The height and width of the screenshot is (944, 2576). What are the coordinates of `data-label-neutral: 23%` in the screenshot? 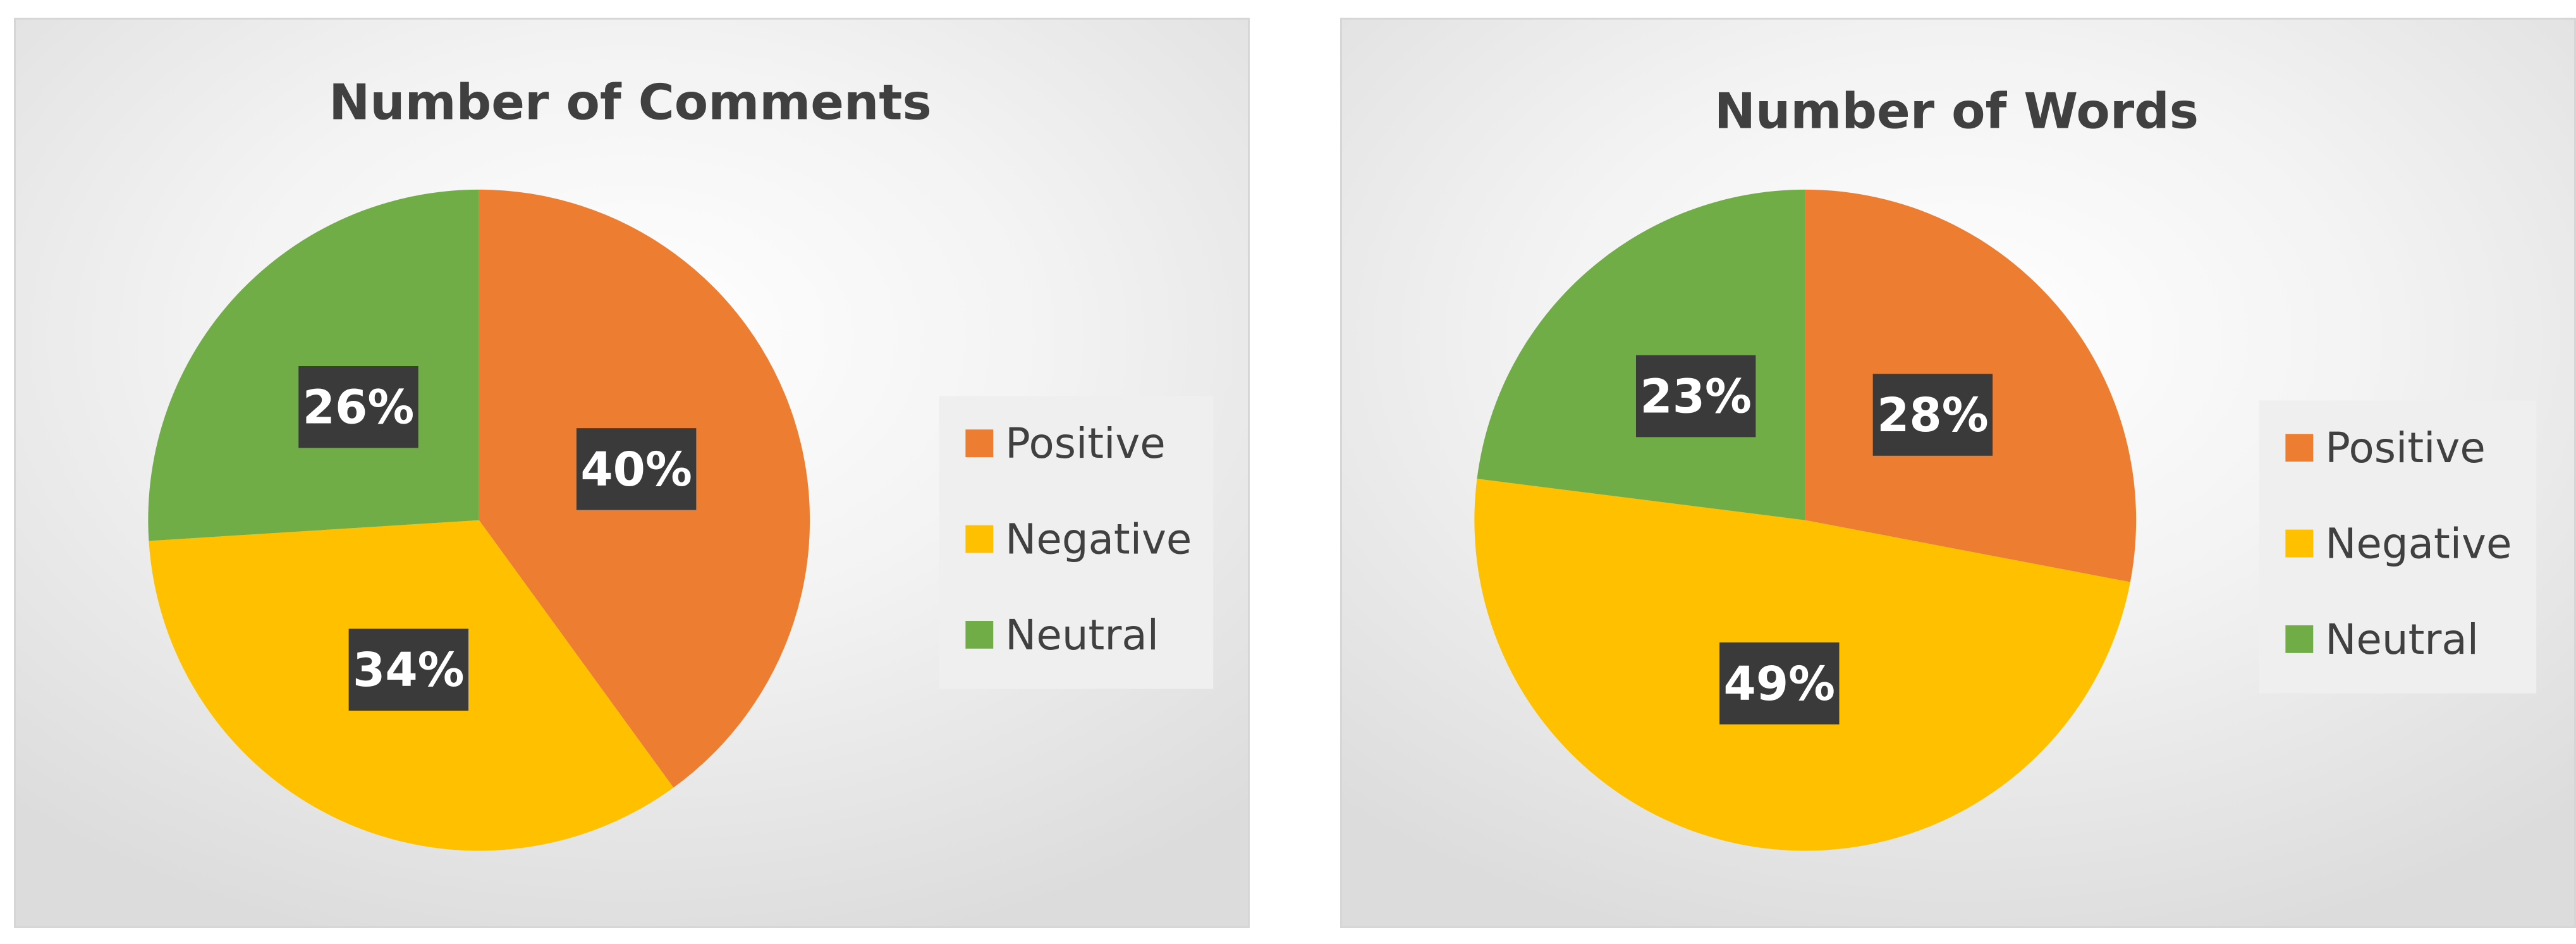 It's located at (1696, 398).